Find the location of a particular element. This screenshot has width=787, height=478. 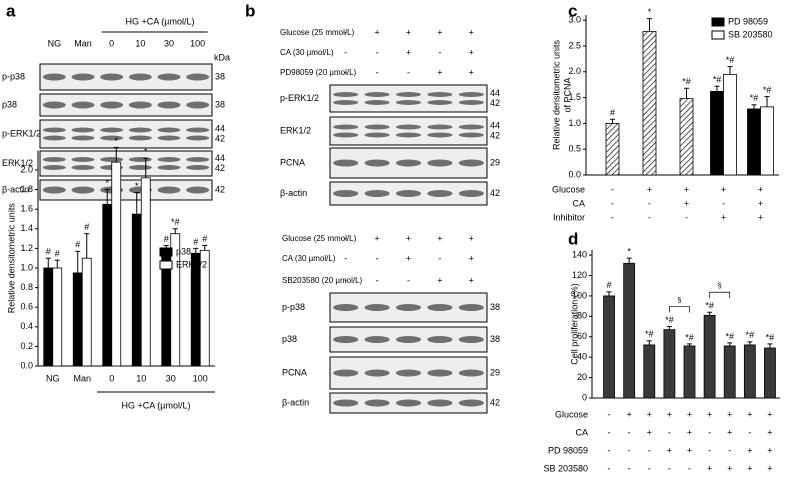

y-tick-label: 60 is located at coordinates (582, 336).